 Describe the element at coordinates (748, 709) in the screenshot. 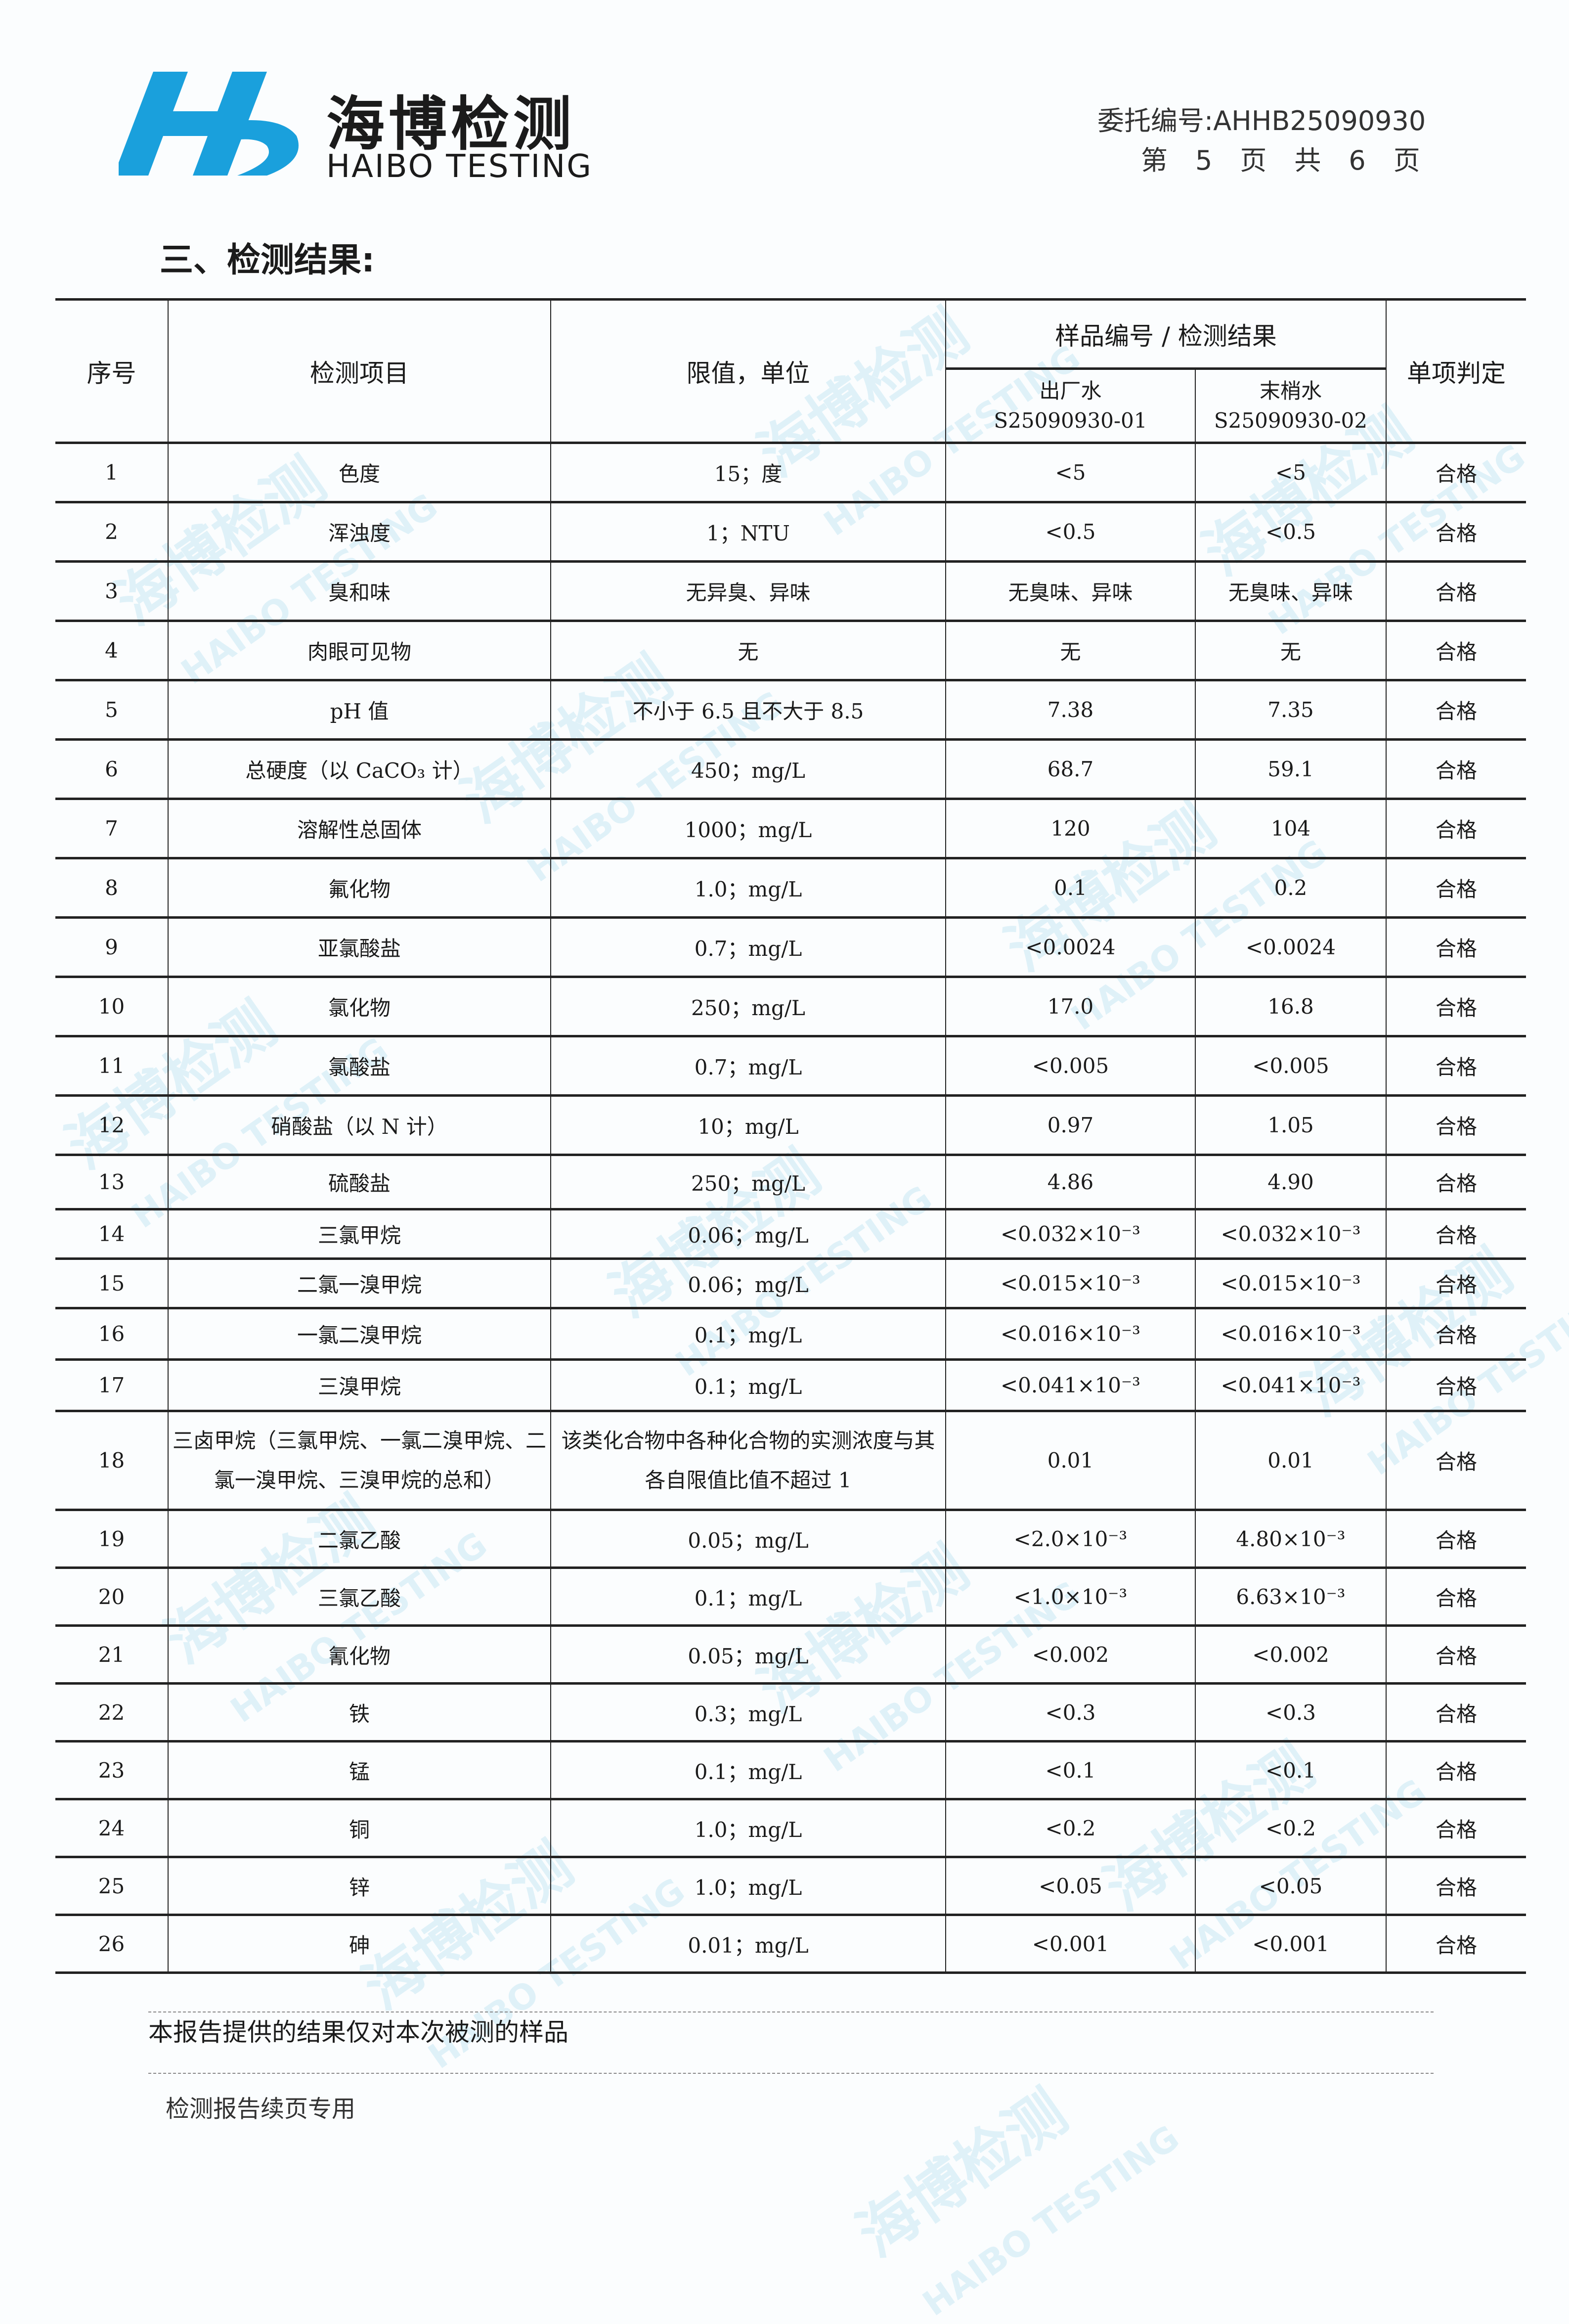

I see `limit-unit: 不小于 6.5 且不大于 8.5` at that location.